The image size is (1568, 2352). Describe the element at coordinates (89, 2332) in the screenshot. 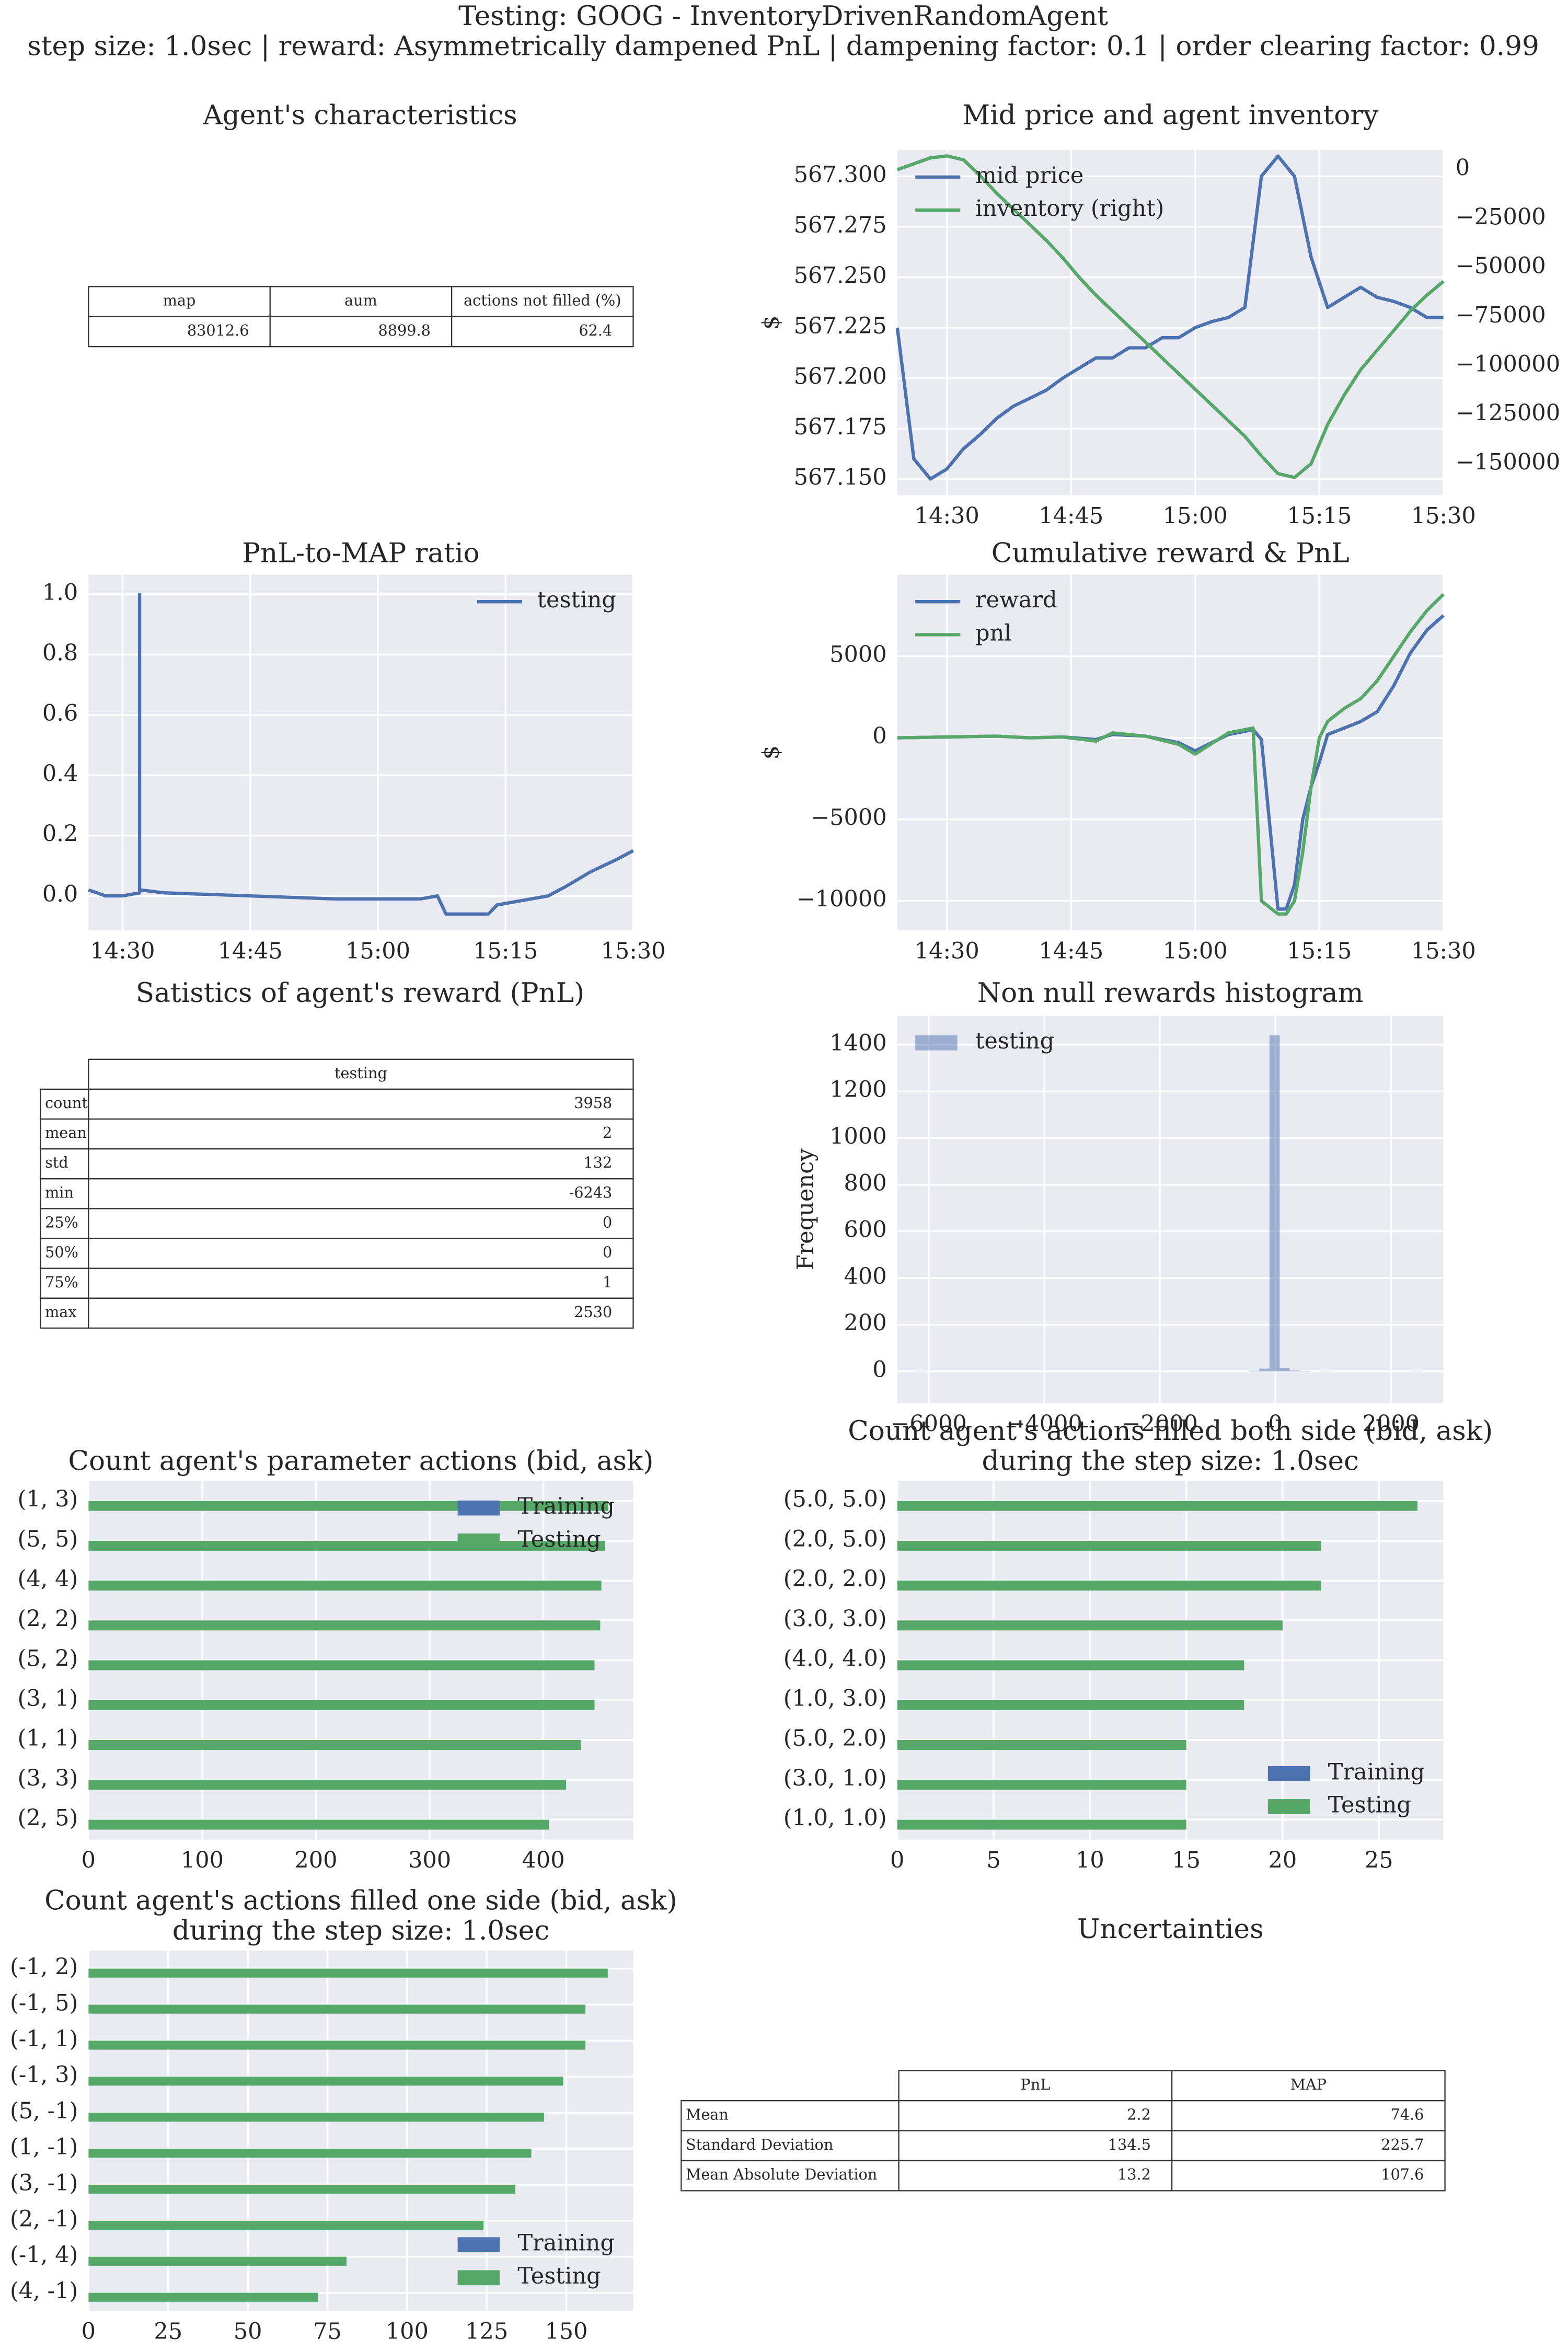

I see `x-tick-label: 0` at that location.